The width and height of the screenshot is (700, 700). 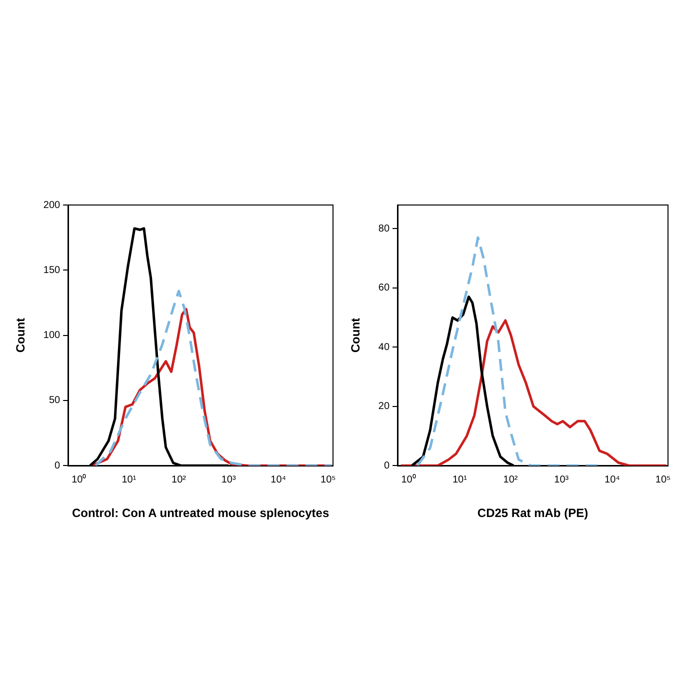 I want to click on y-tick-label: 80, so click(x=384, y=228).